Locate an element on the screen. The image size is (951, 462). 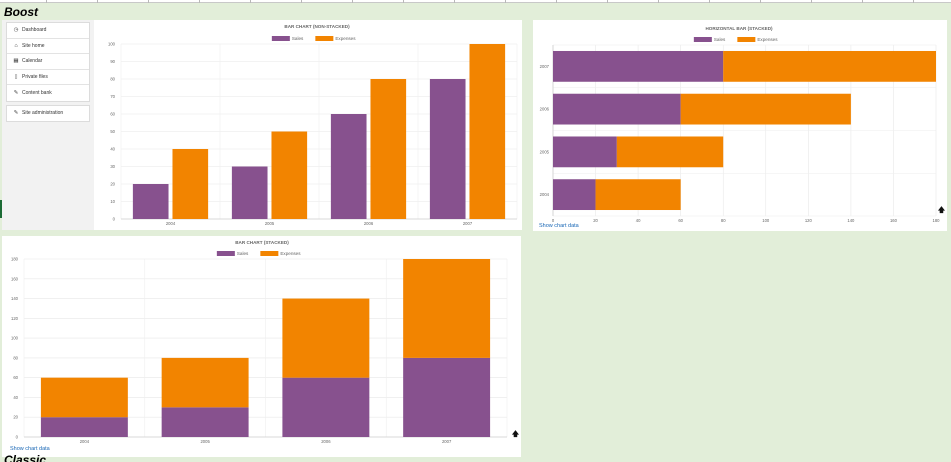
section-title-classic: Classic is located at coordinates (25, 457).